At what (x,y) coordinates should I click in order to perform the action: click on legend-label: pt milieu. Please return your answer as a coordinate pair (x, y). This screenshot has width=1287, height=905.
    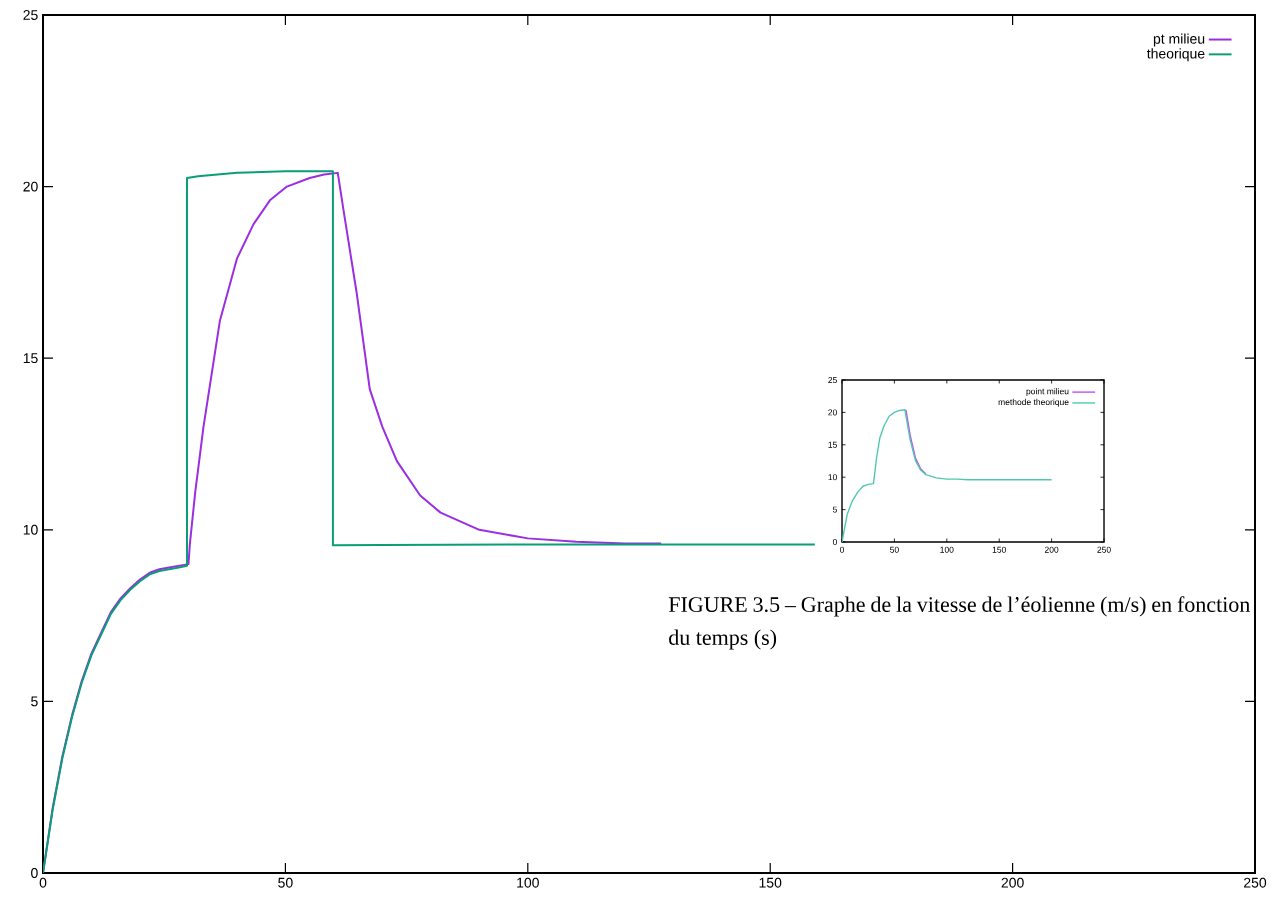
    Looking at the image, I should click on (1179, 40).